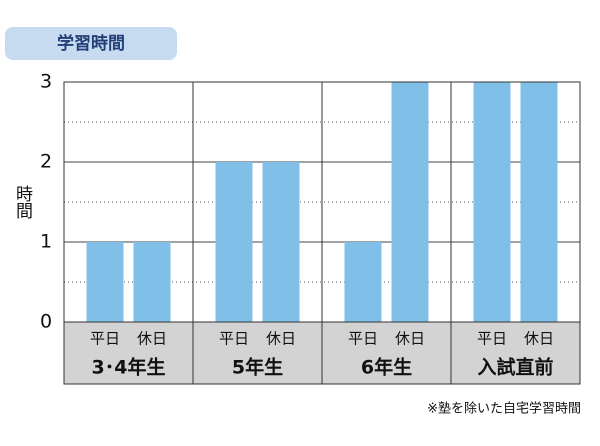  Describe the element at coordinates (386, 367) in the screenshot. I see `x-tick-label: 6年生` at that location.